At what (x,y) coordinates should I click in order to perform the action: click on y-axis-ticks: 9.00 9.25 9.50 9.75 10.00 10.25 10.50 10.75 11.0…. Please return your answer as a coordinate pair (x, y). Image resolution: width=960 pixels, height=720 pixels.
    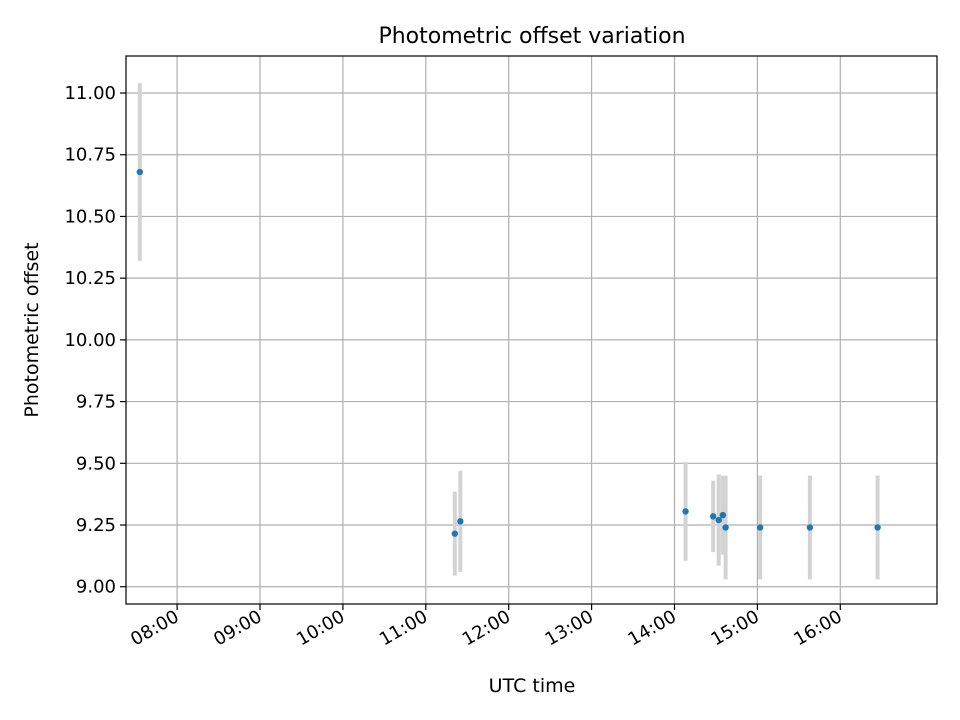
    Looking at the image, I should click on (95, 340).